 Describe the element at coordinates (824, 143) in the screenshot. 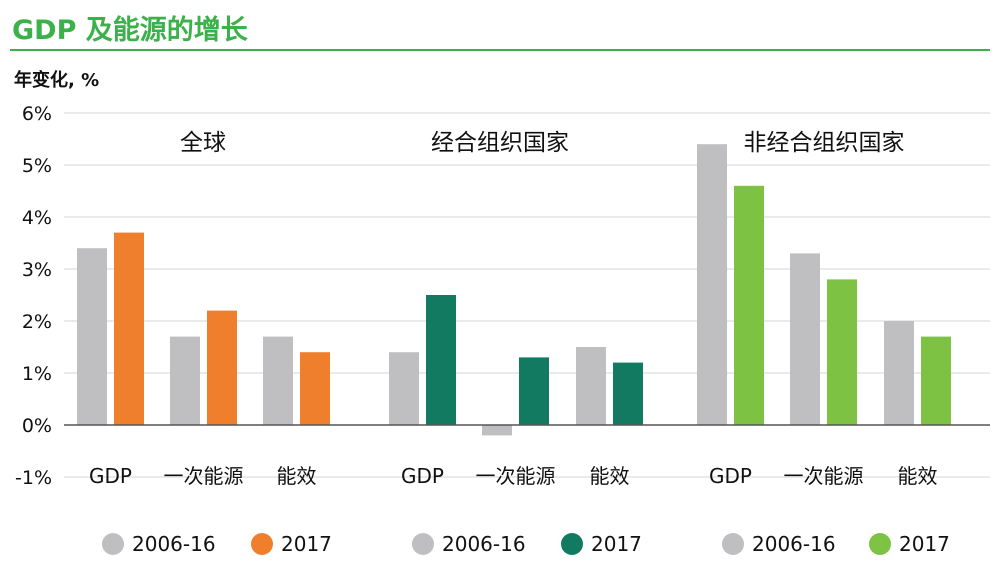

I see `panel-title: 非经合组织国家` at that location.